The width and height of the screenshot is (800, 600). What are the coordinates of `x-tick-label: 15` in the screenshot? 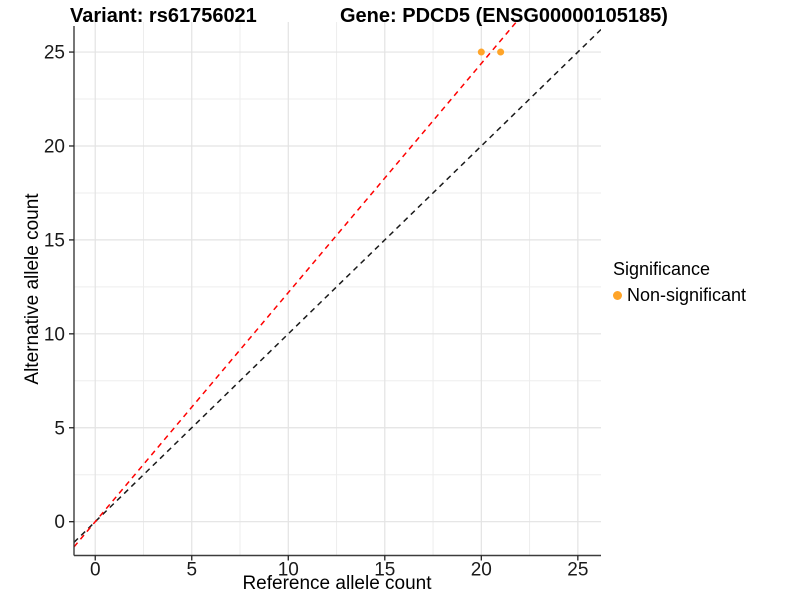 It's located at (384, 570).